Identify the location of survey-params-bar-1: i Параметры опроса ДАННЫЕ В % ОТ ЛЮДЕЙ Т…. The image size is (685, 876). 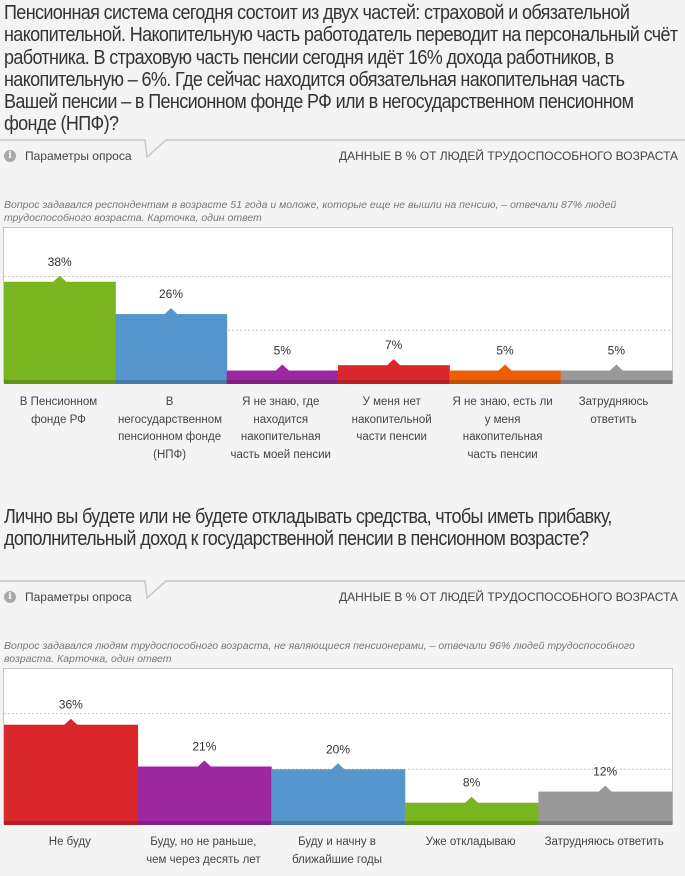
(342, 150).